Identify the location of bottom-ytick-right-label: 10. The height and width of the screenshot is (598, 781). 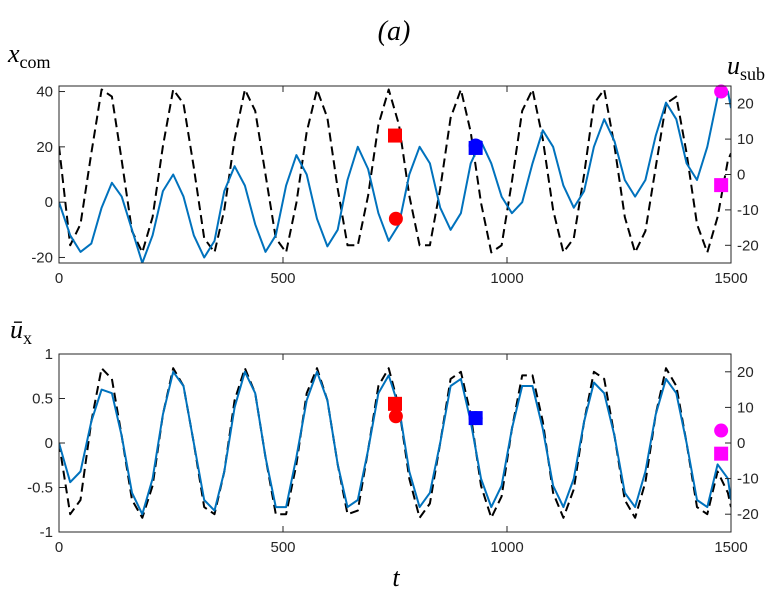
(745, 407).